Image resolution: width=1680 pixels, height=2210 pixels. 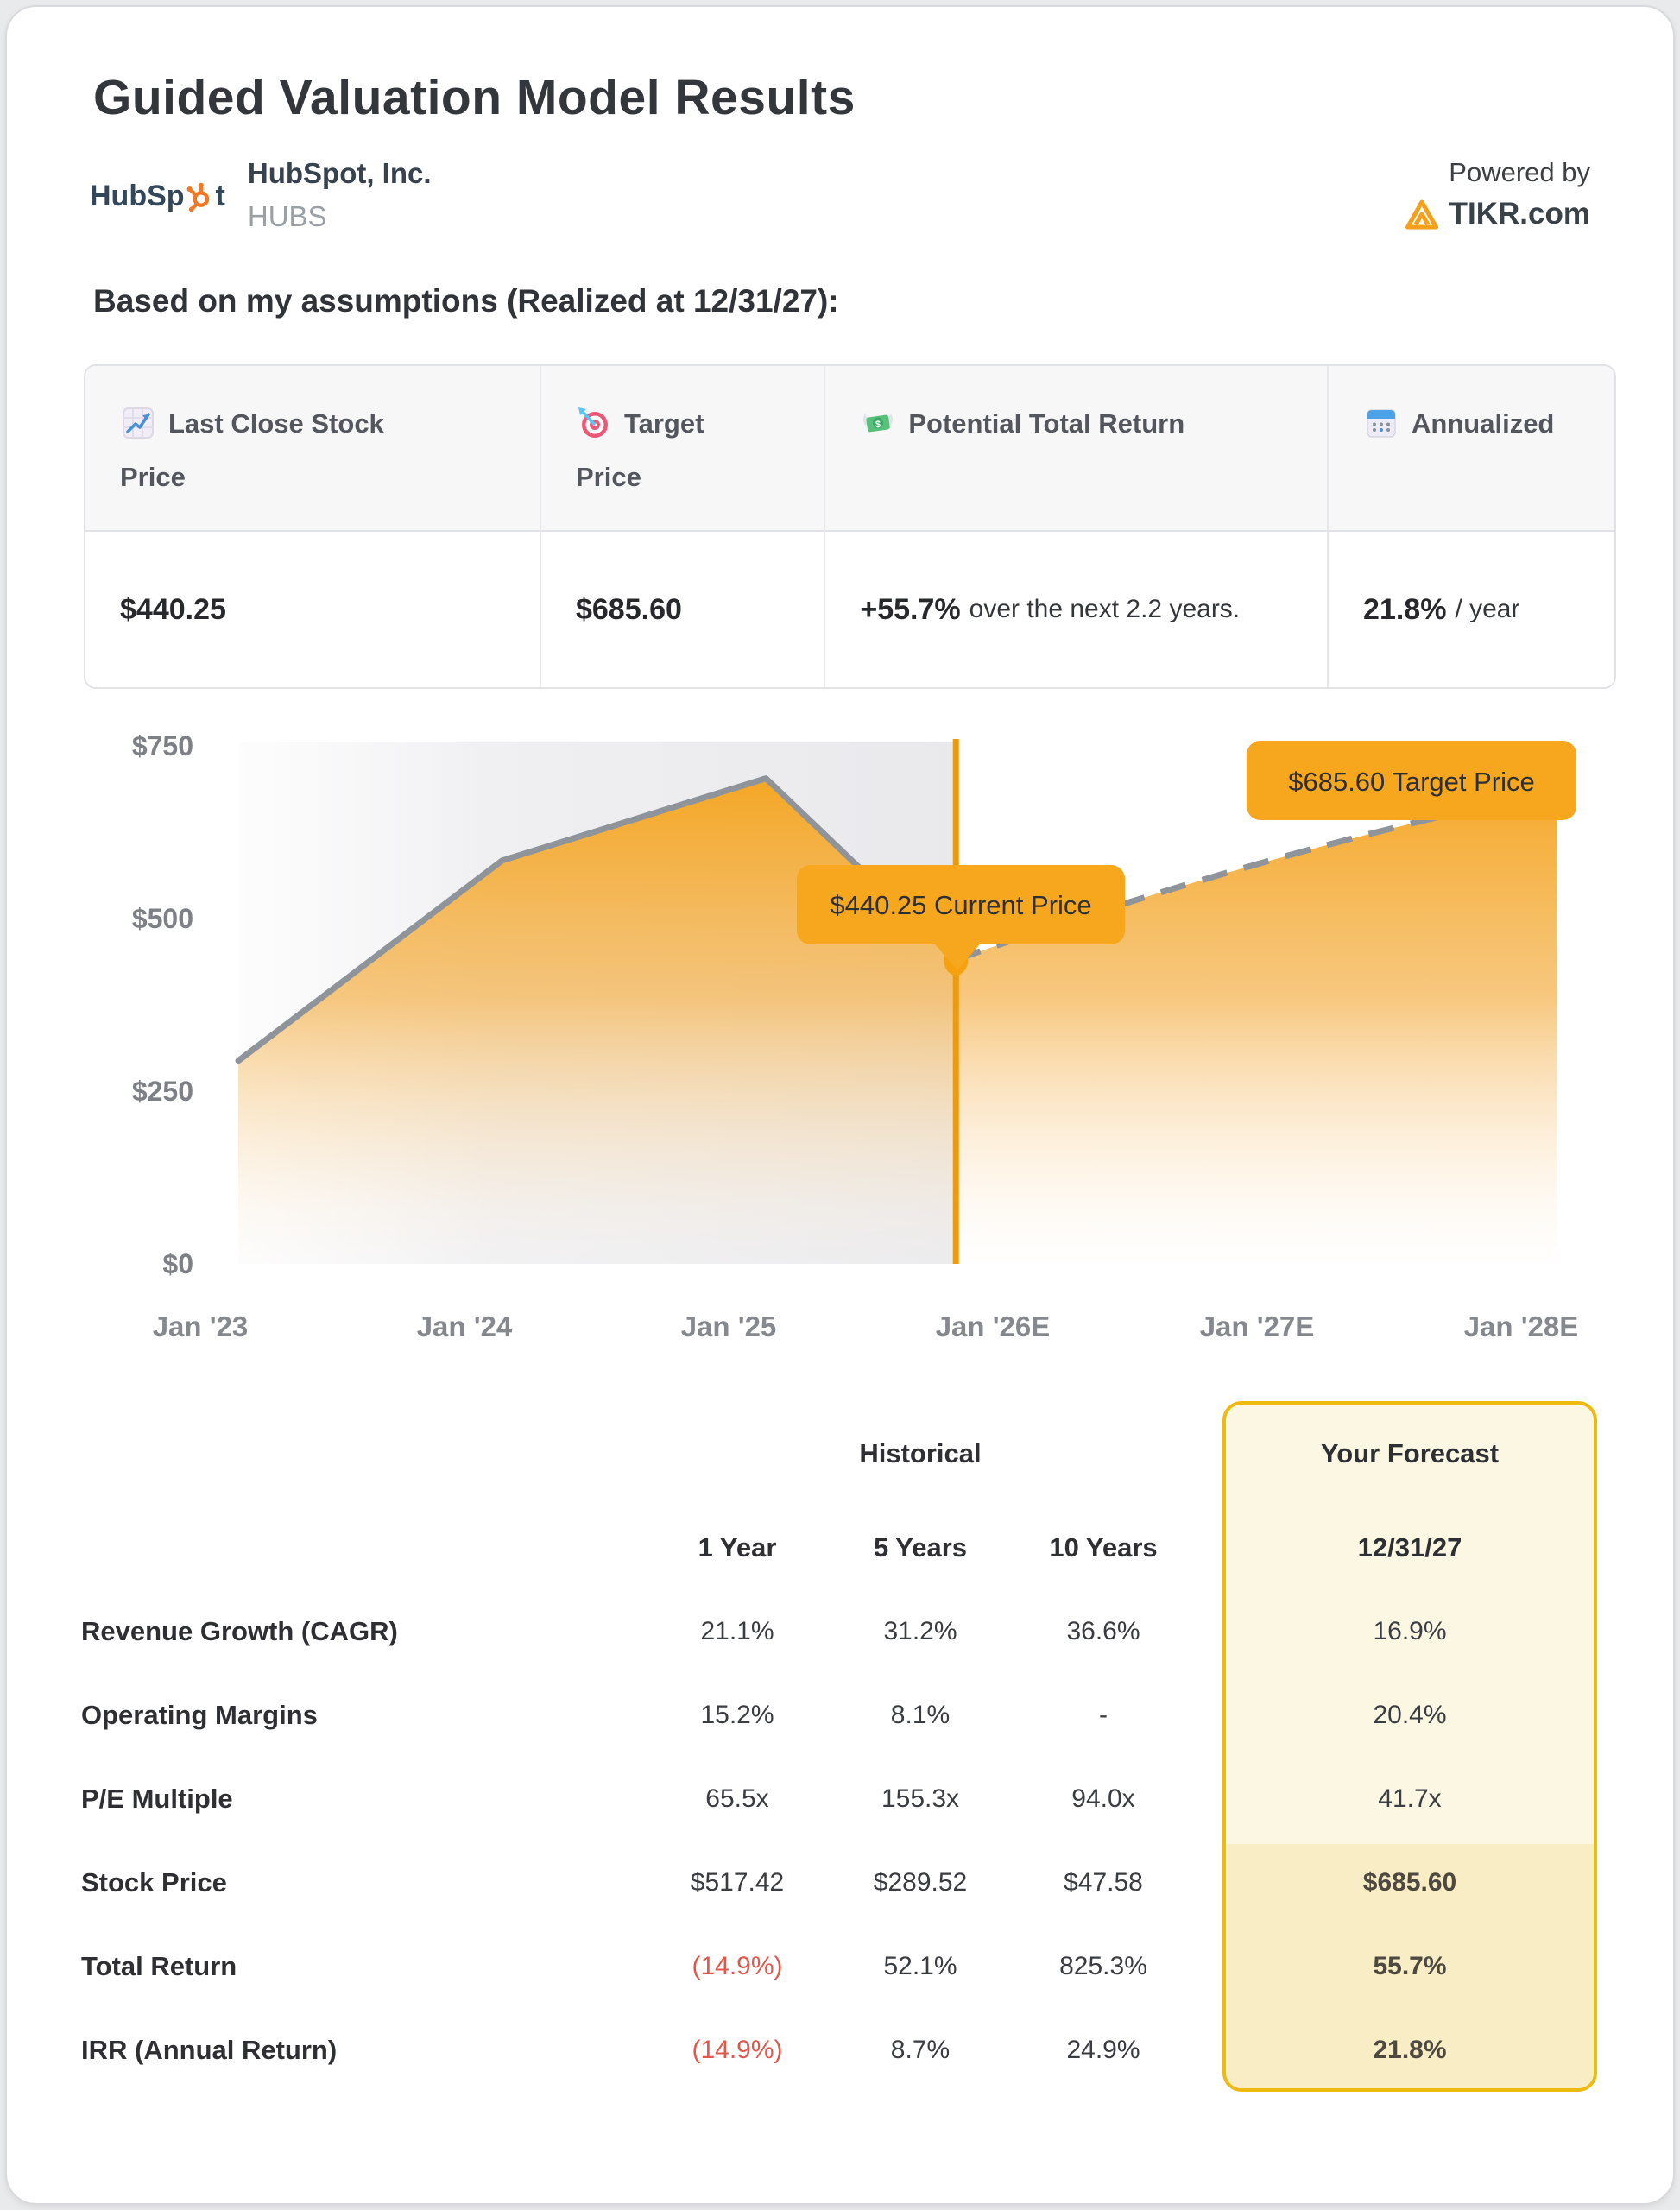 I want to click on hubspot-wordmark-suffix: t, so click(x=220, y=196).